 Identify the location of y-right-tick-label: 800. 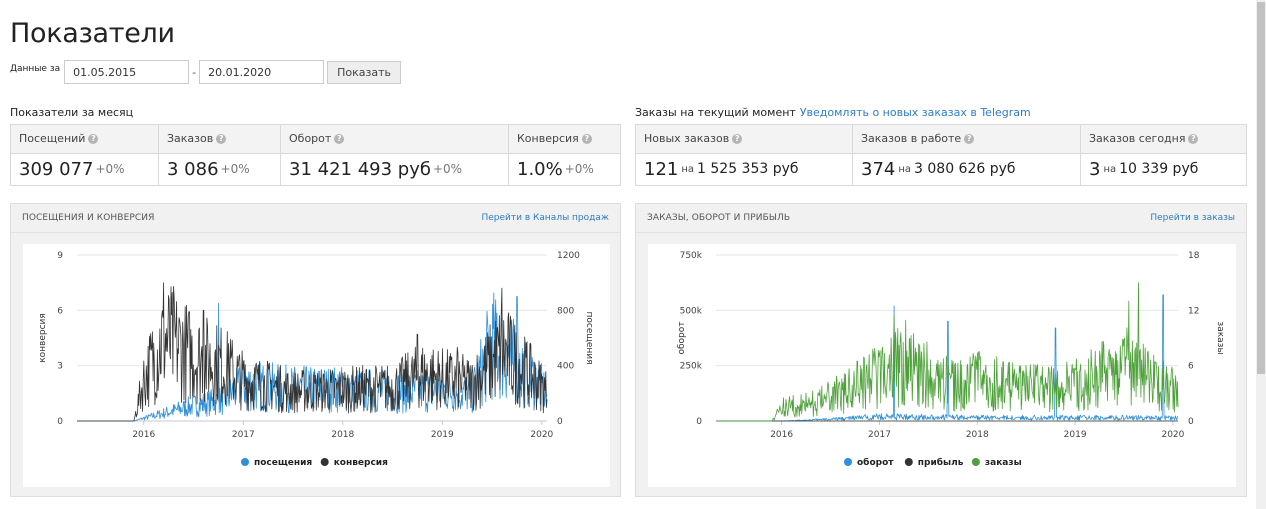
(565, 311).